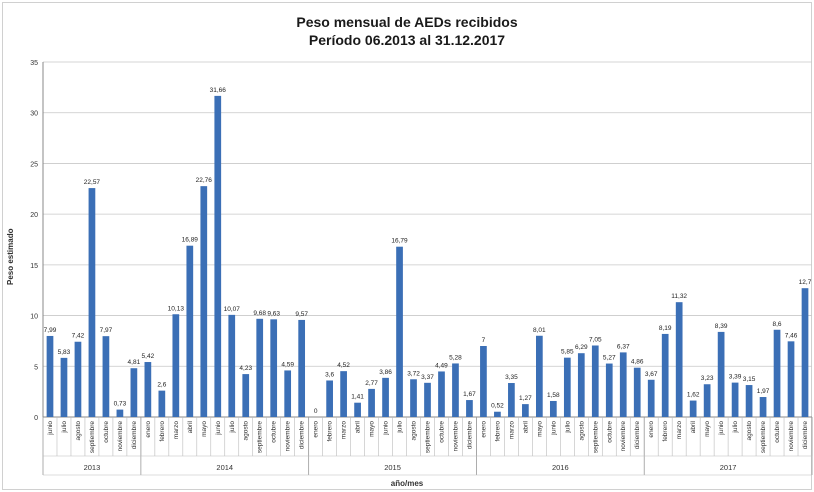 The height and width of the screenshot is (492, 814). What do you see at coordinates (50, 330) in the screenshot?
I see `data-label: 7,99` at bounding box center [50, 330].